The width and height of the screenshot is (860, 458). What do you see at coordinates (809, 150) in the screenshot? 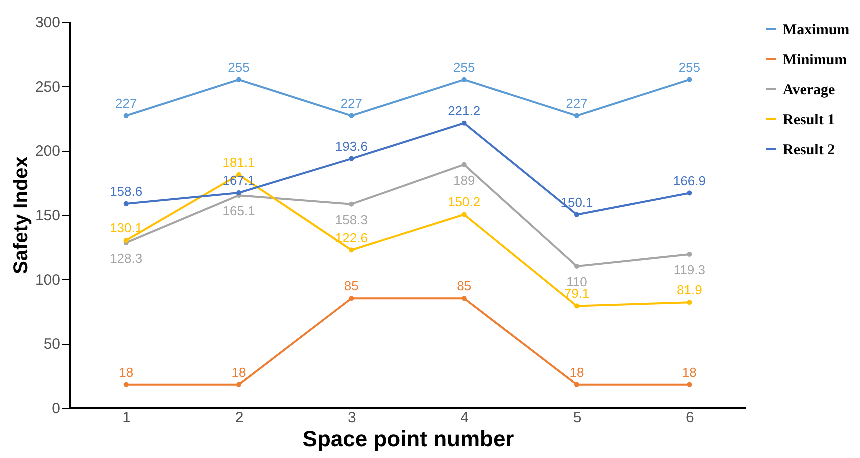
I see `legend-label: Result 2` at bounding box center [809, 150].